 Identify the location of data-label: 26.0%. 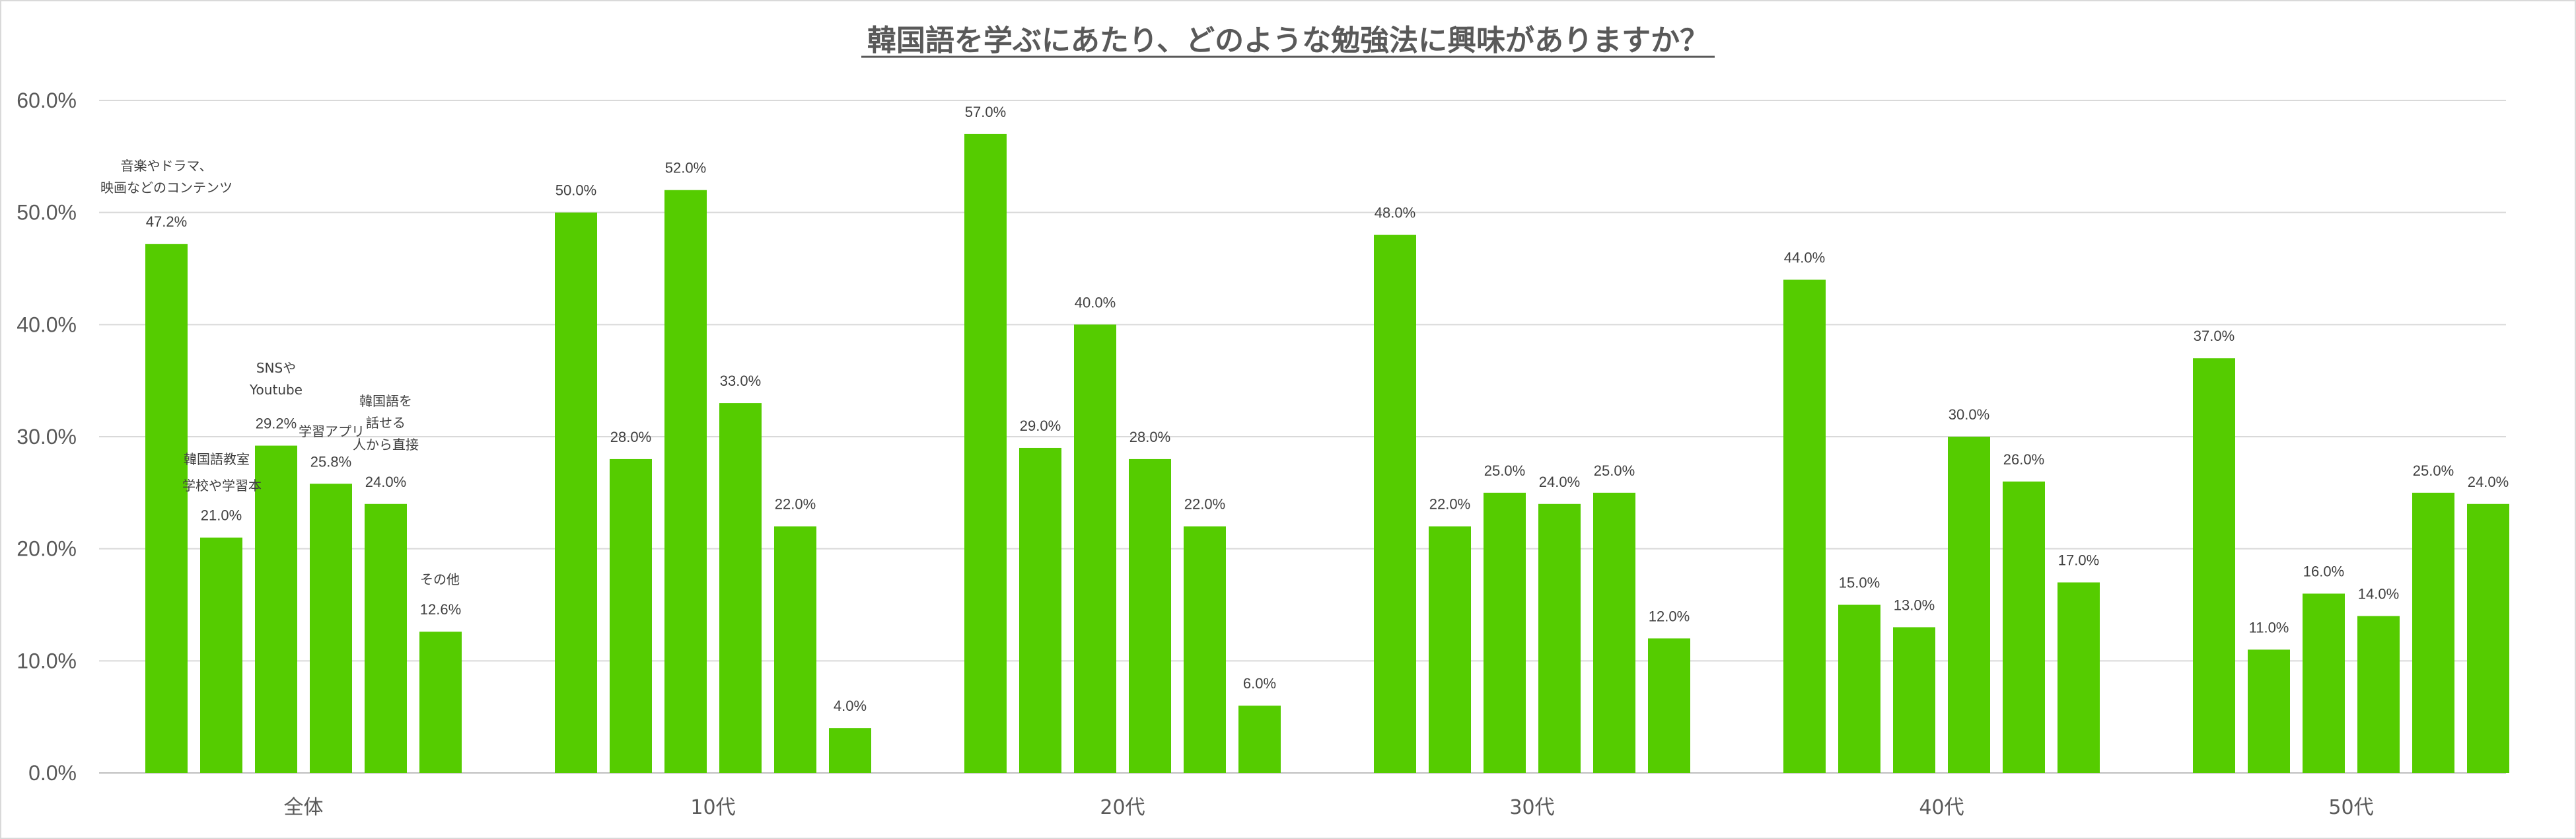
(2023, 460).